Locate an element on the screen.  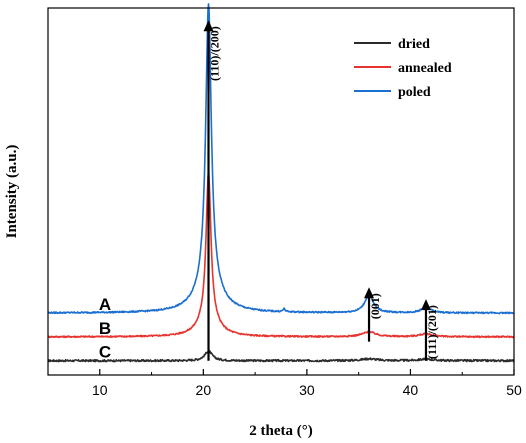
legend: dried annealed poled is located at coordinates (403, 68).